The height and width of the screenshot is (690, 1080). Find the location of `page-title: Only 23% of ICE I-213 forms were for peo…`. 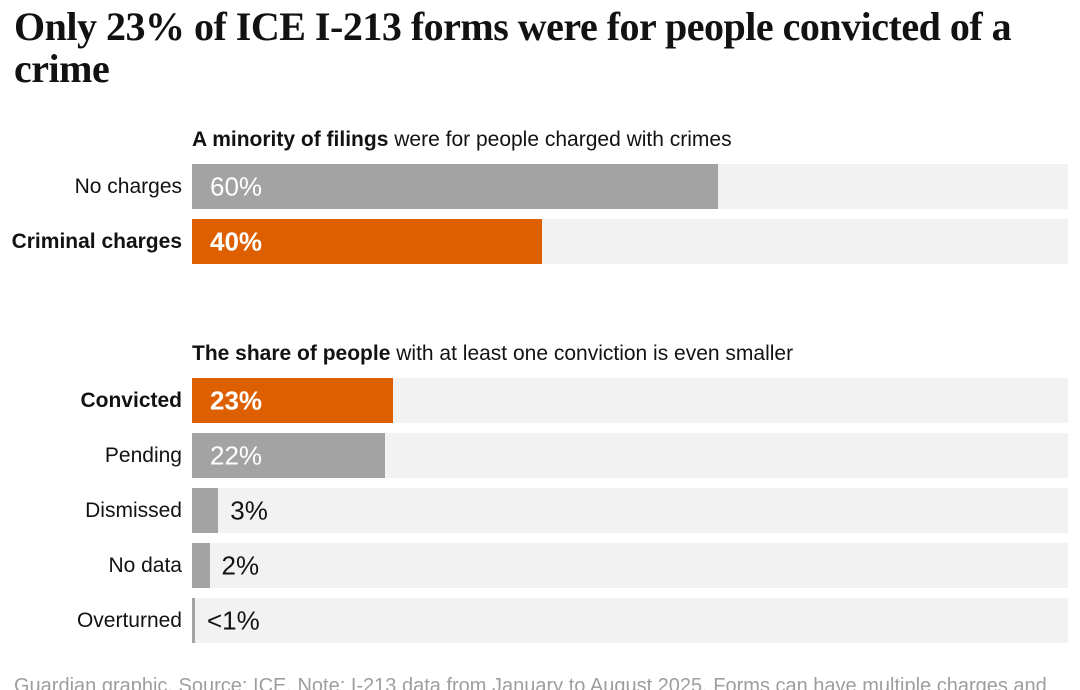

page-title: Only 23% of ICE I-213 forms were for peo… is located at coordinates (513, 47).